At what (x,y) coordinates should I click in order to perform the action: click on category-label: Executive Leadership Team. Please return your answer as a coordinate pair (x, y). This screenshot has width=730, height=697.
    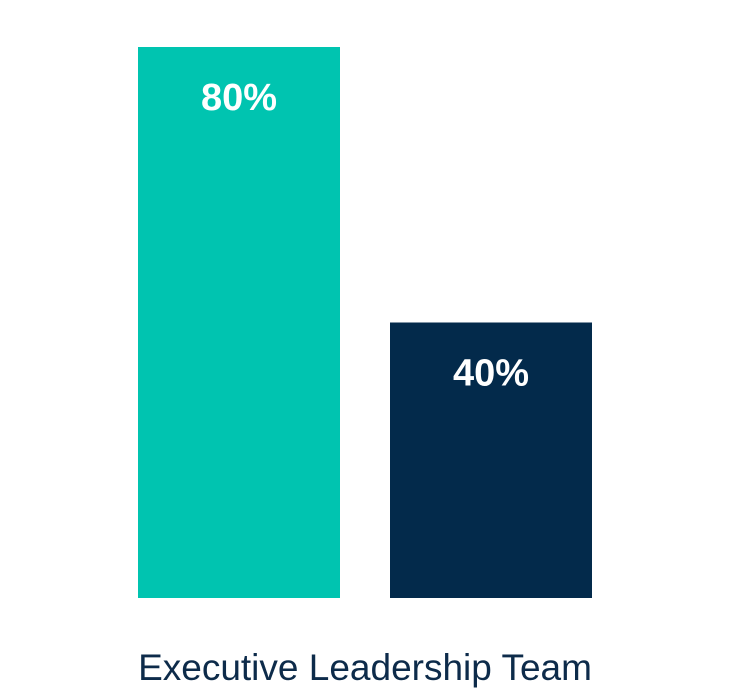
    Looking at the image, I should click on (365, 667).